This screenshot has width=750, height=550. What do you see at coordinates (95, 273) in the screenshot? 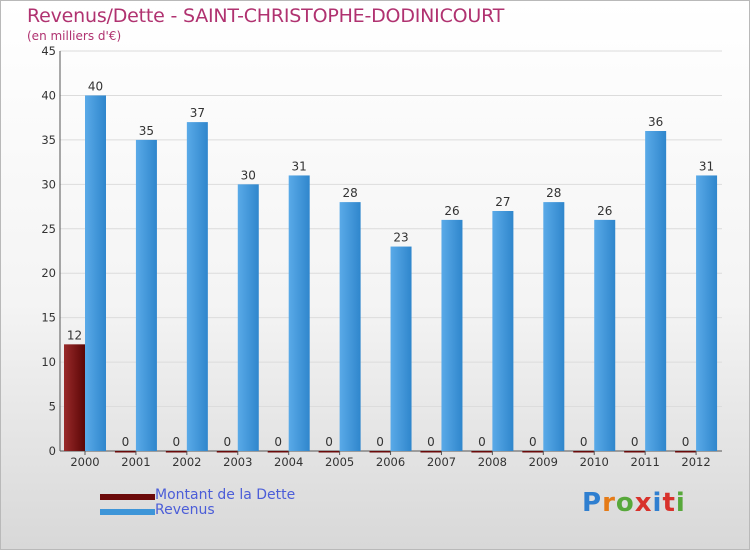
I see `bar-revenus-2000` at bounding box center [95, 273].